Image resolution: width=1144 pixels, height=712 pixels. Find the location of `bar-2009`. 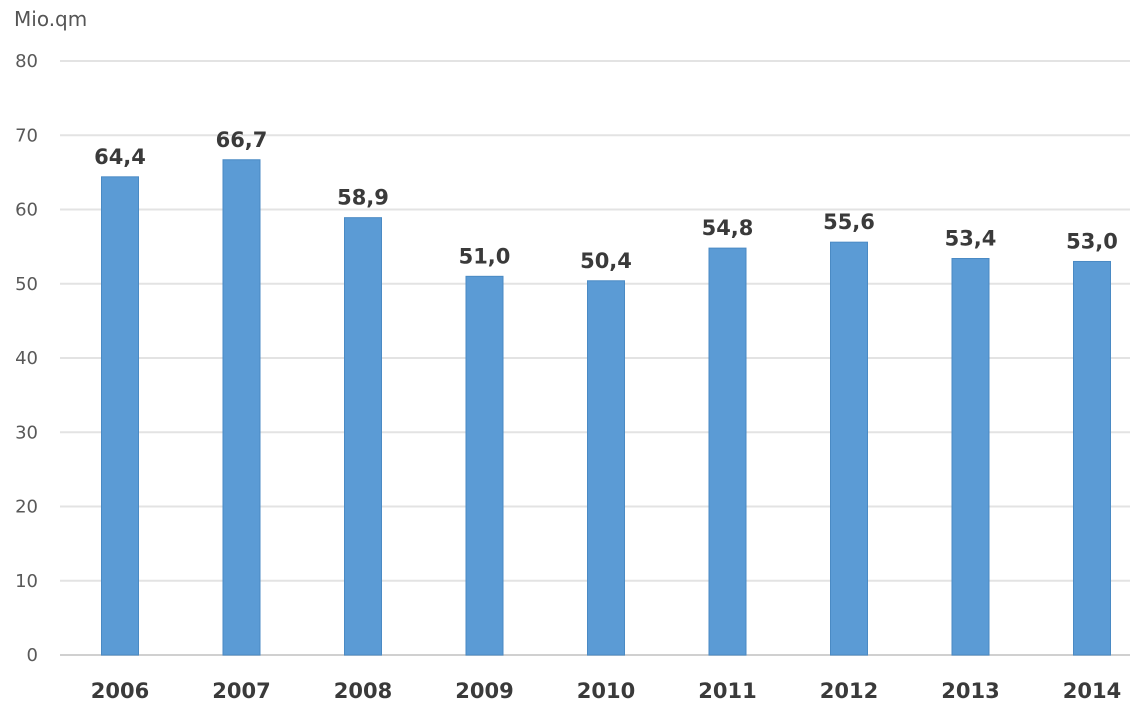

bar-2009 is located at coordinates (484, 465).